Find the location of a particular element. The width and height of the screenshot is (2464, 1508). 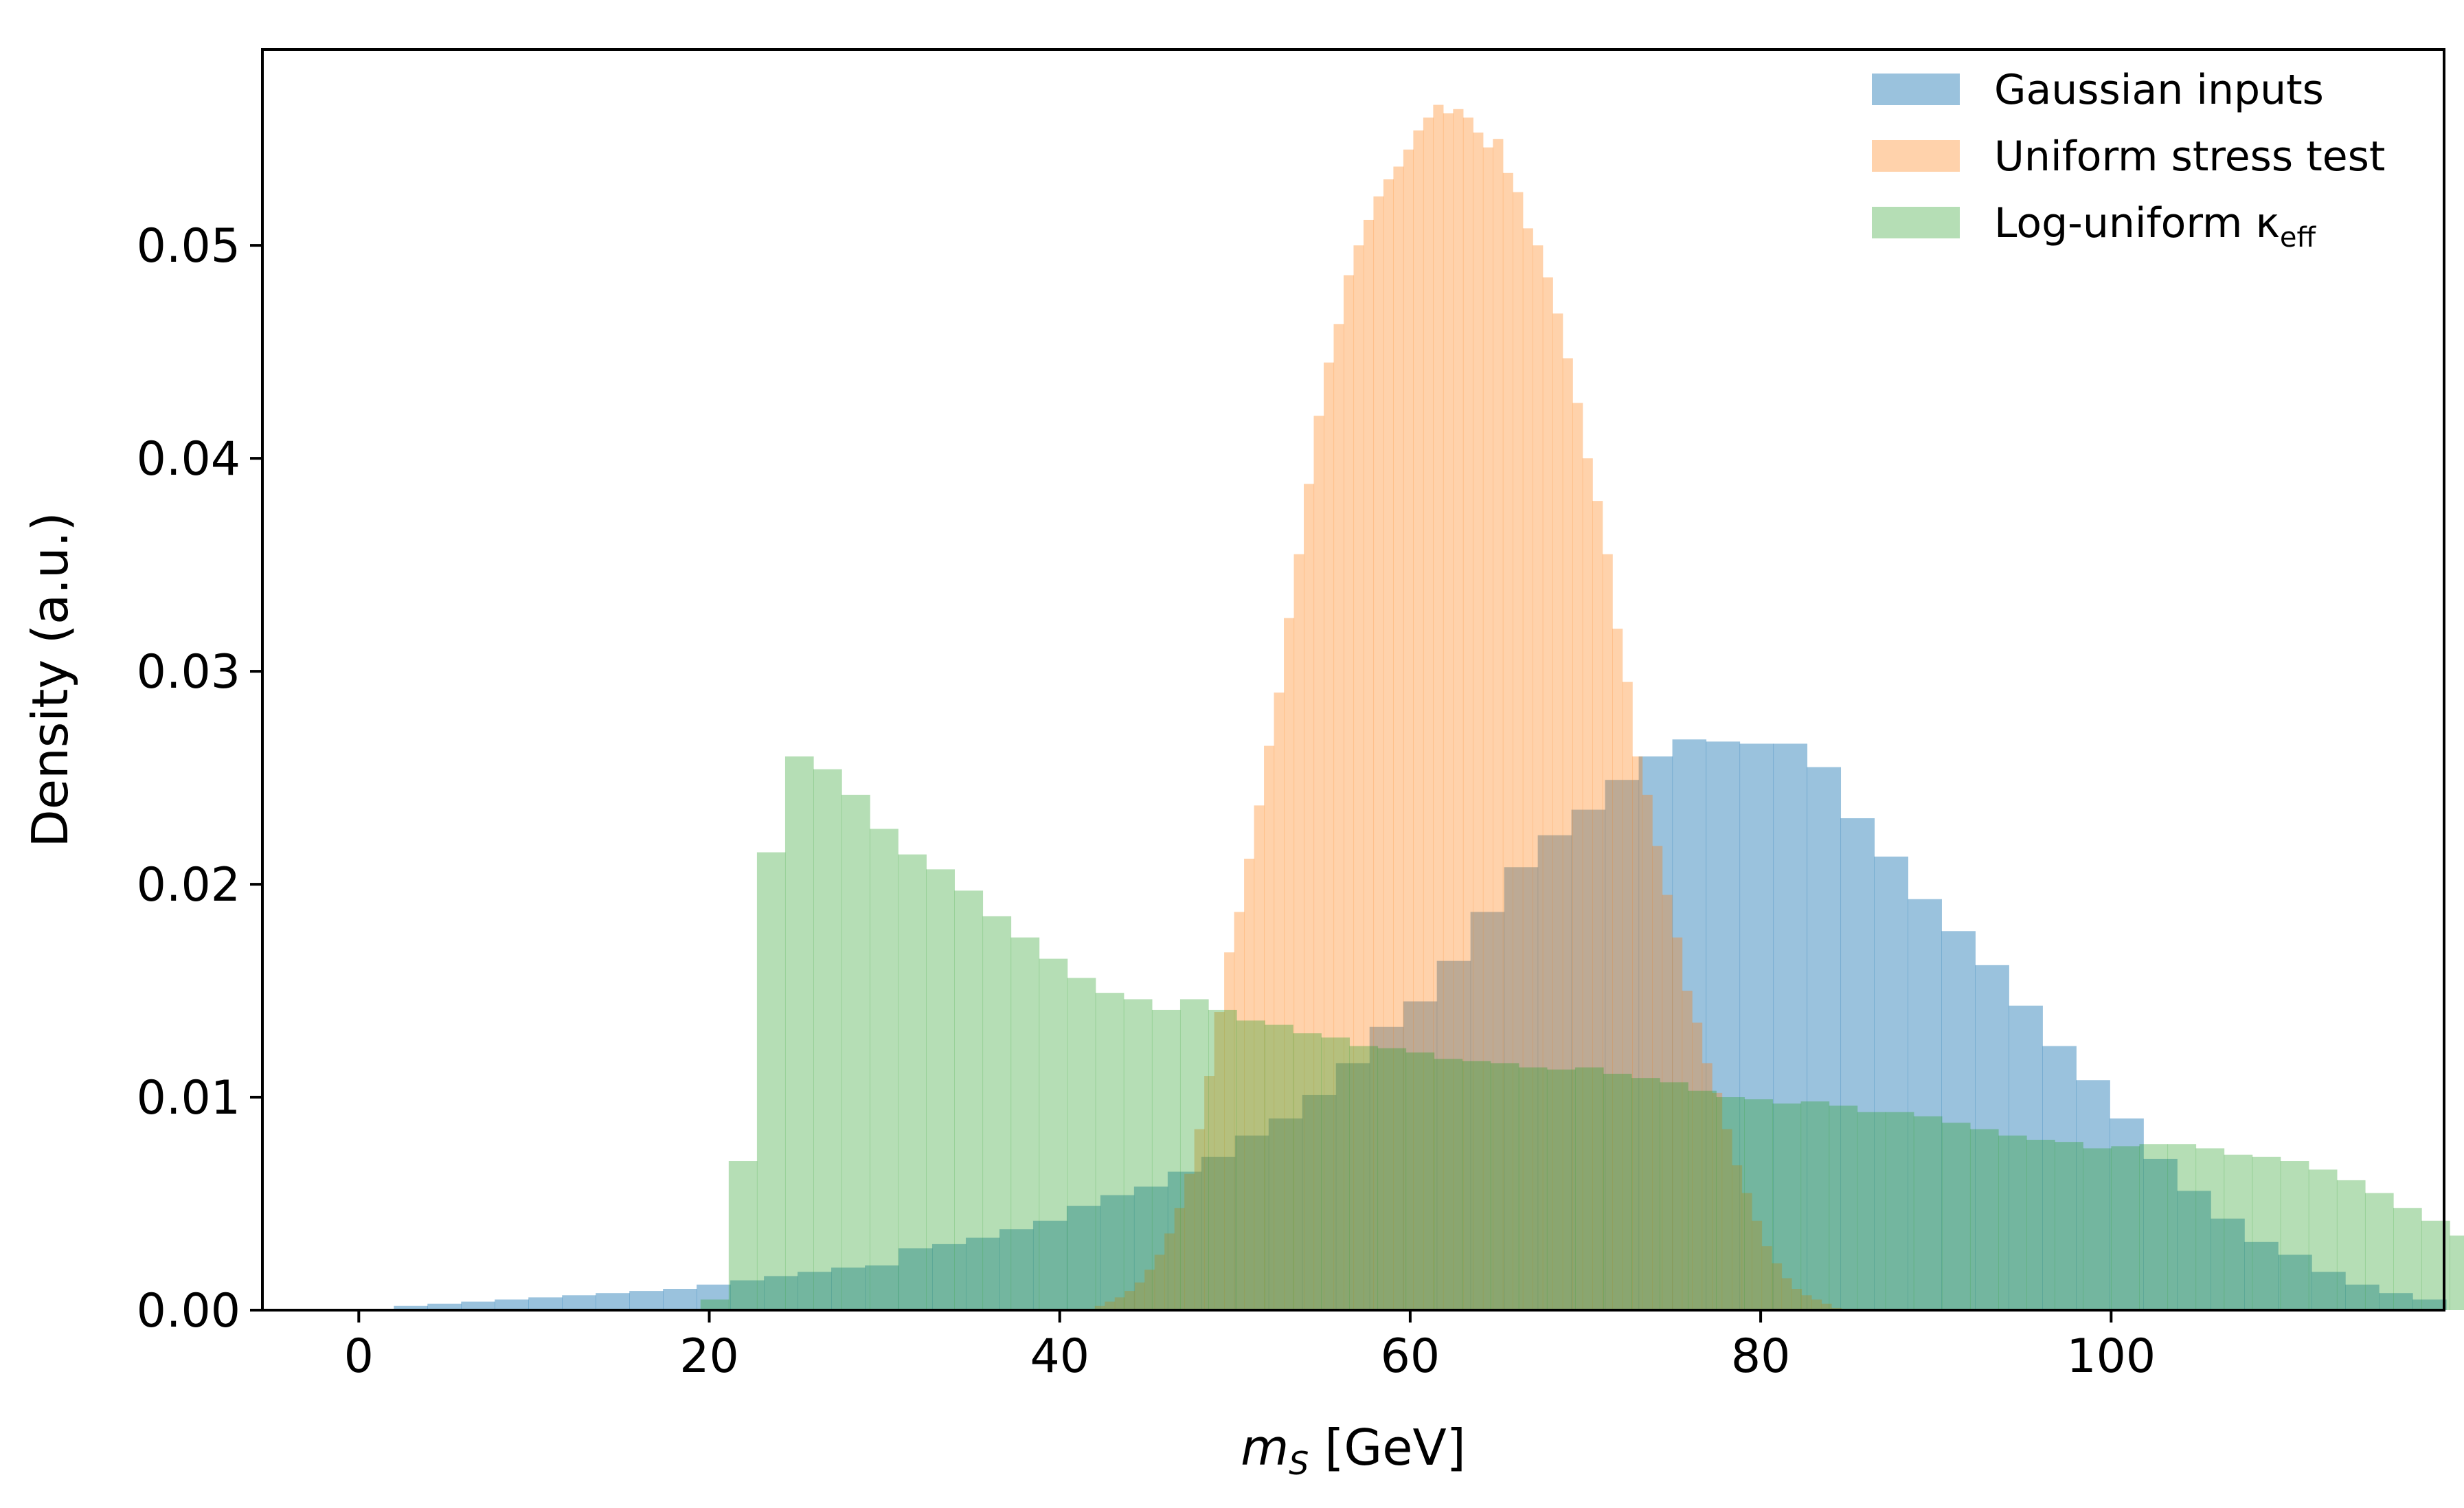

y-tick-label: 0.00 is located at coordinates (188, 1311).